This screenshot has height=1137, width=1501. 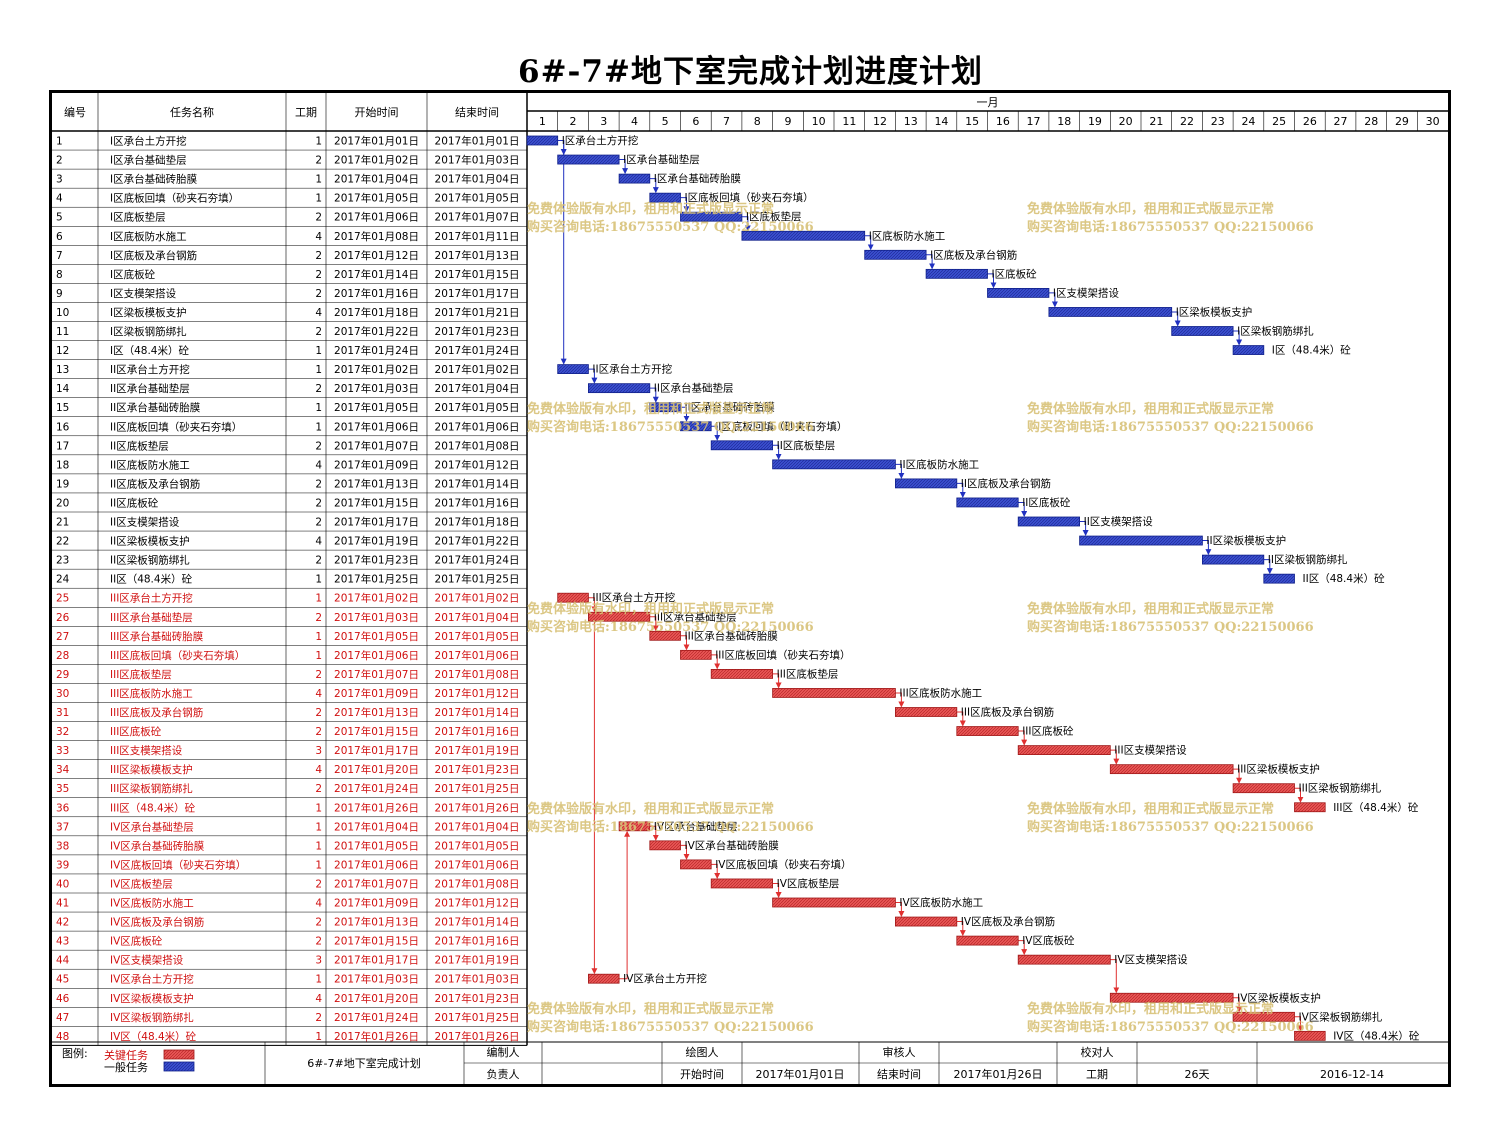 I want to click on task-bar-label: III区梁板钢筋绑扎, so click(x=1340, y=788).